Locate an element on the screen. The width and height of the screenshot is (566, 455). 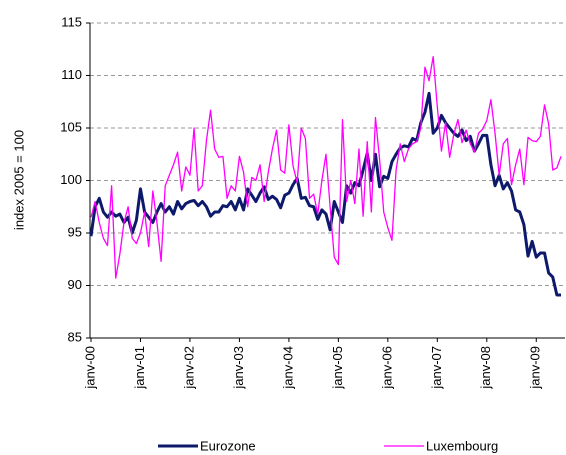
x-tick-label: janv-04 is located at coordinates (287, 368).